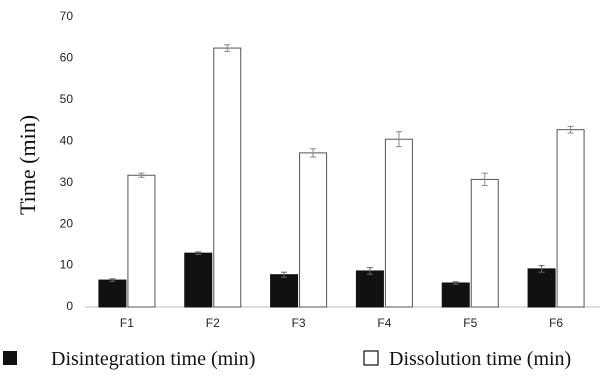 The height and width of the screenshot is (379, 606). I want to click on legend-swatch-dissolution, so click(371, 358).